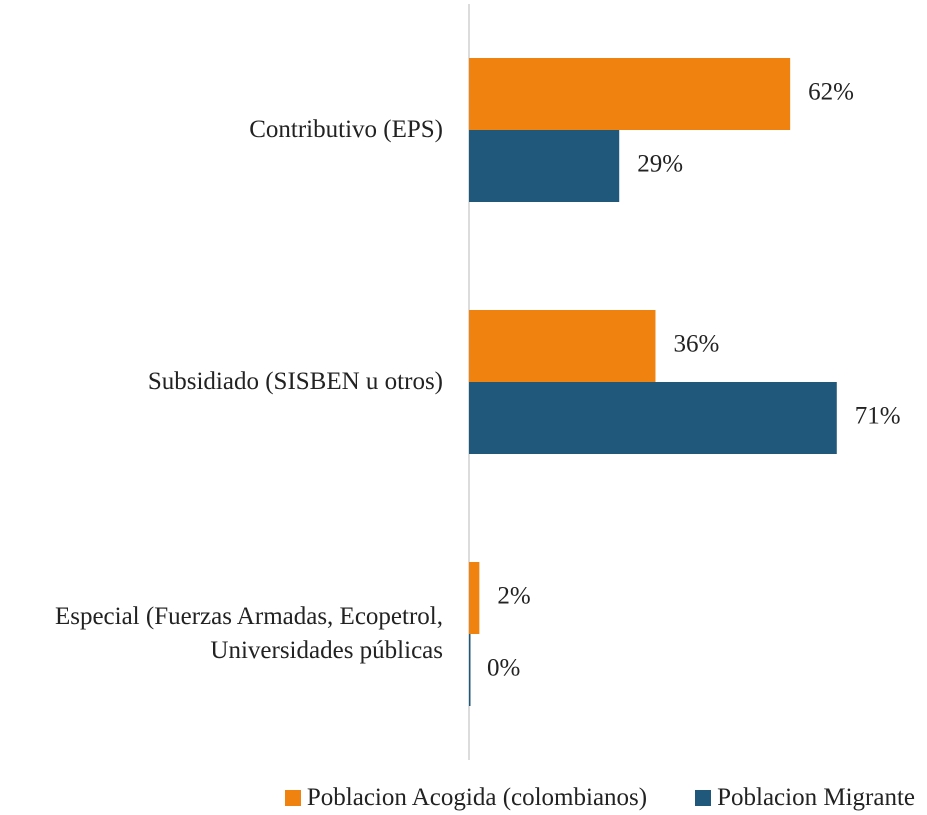  I want to click on value-label: 29%, so click(660, 164).